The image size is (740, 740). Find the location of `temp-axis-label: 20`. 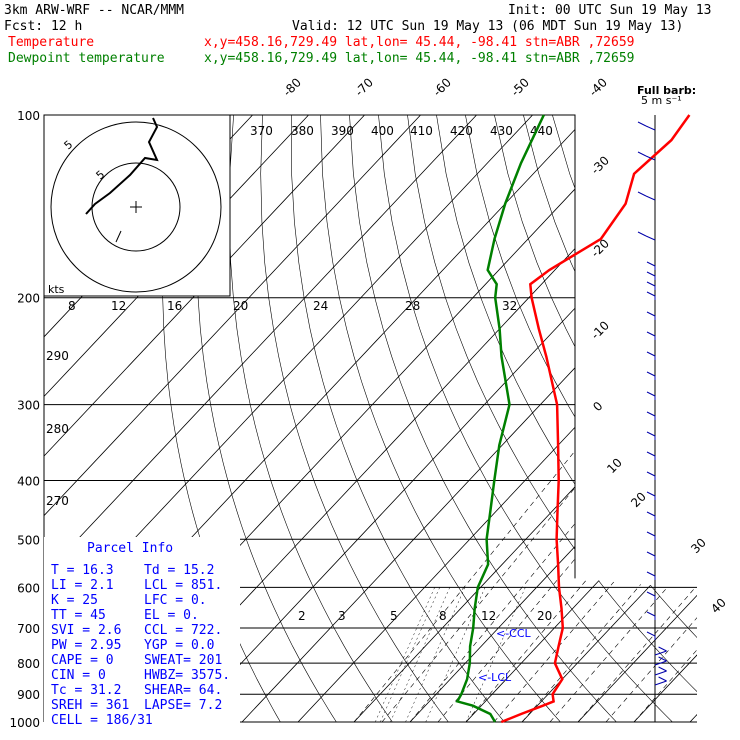

temp-axis-label: 20 is located at coordinates (240, 306).